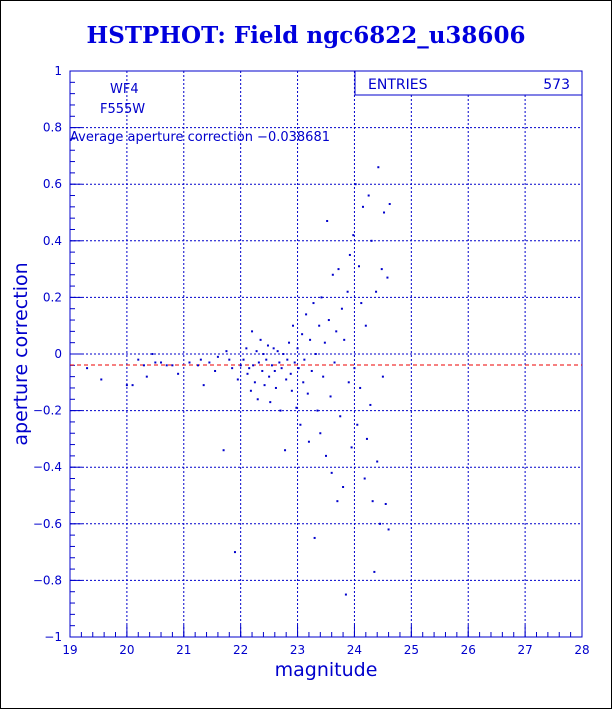  Describe the element at coordinates (524, 650) in the screenshot. I see `x-tick-label: 27` at that location.